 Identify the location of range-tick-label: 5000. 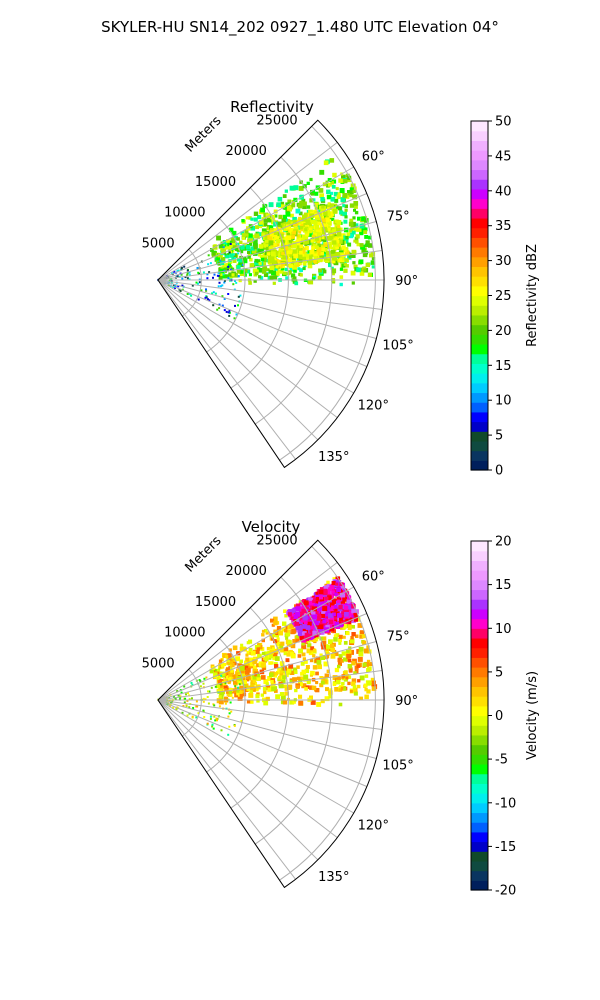
(158, 663).